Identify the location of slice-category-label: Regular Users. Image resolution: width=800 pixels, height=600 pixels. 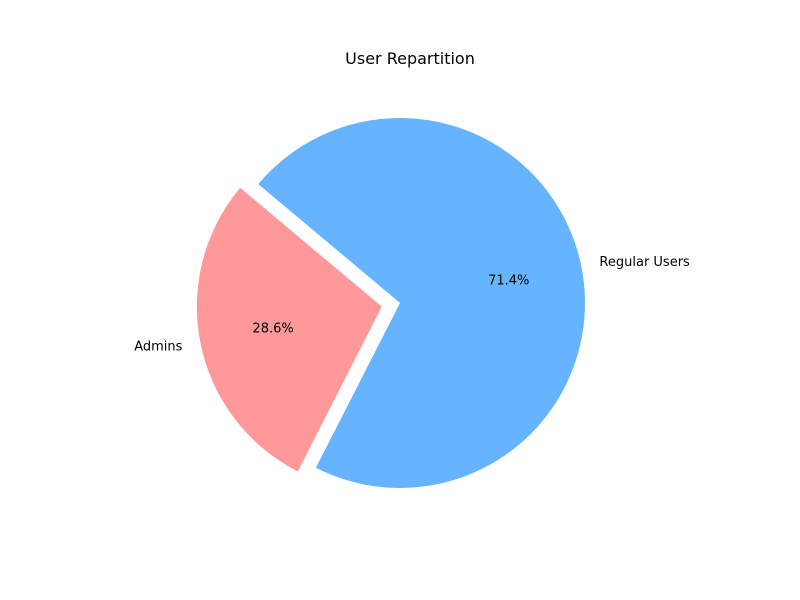
(644, 262).